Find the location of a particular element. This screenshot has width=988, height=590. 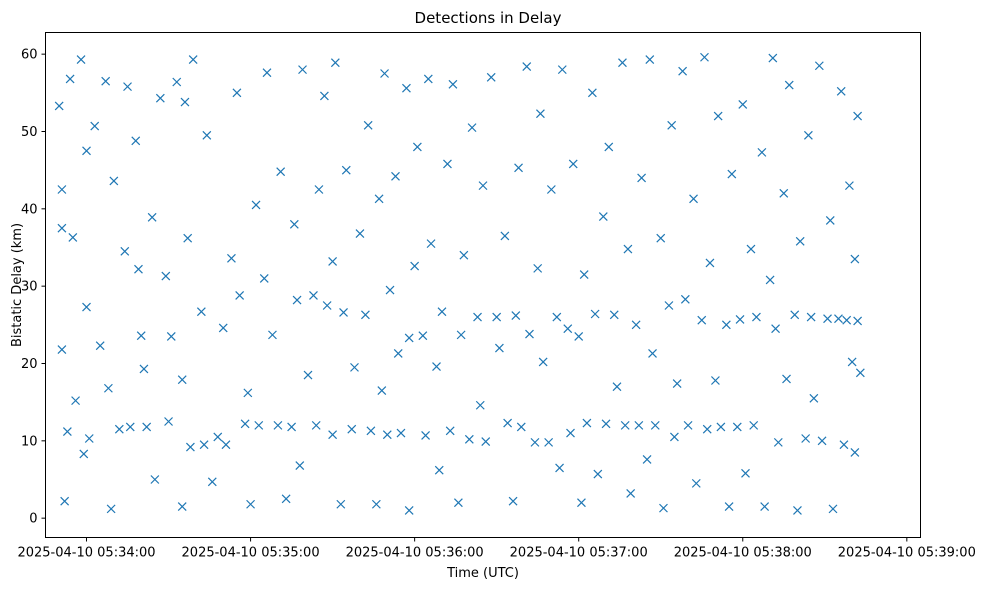

x-tick-label: 2025-04-10 05:39:00 is located at coordinates (907, 553).